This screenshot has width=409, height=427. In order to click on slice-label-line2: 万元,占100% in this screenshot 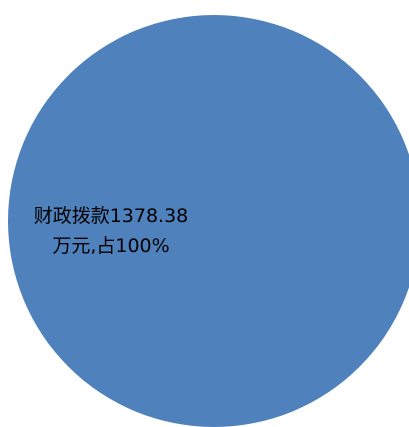, I will do `click(110, 246)`.